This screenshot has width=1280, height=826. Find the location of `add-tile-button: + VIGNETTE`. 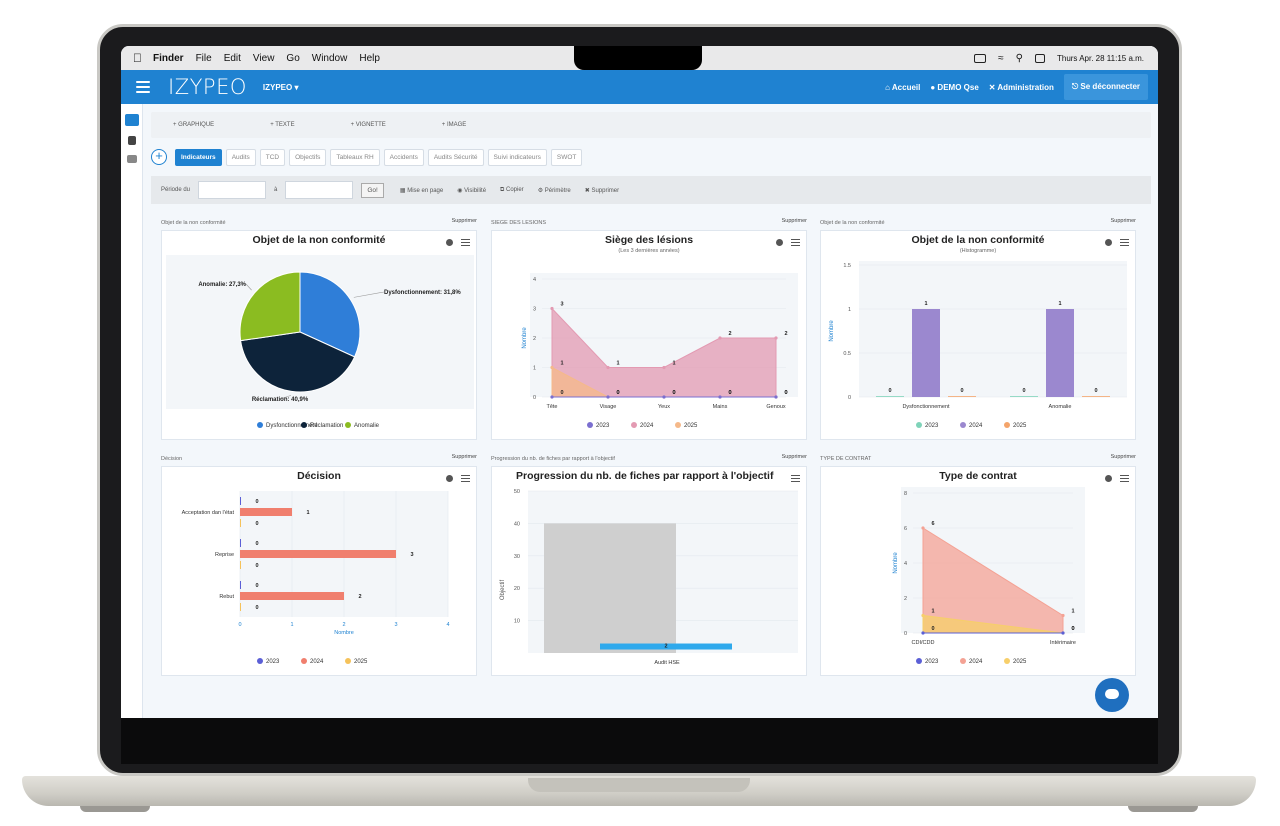

add-tile-button: + VIGNETTE is located at coordinates (368, 125).